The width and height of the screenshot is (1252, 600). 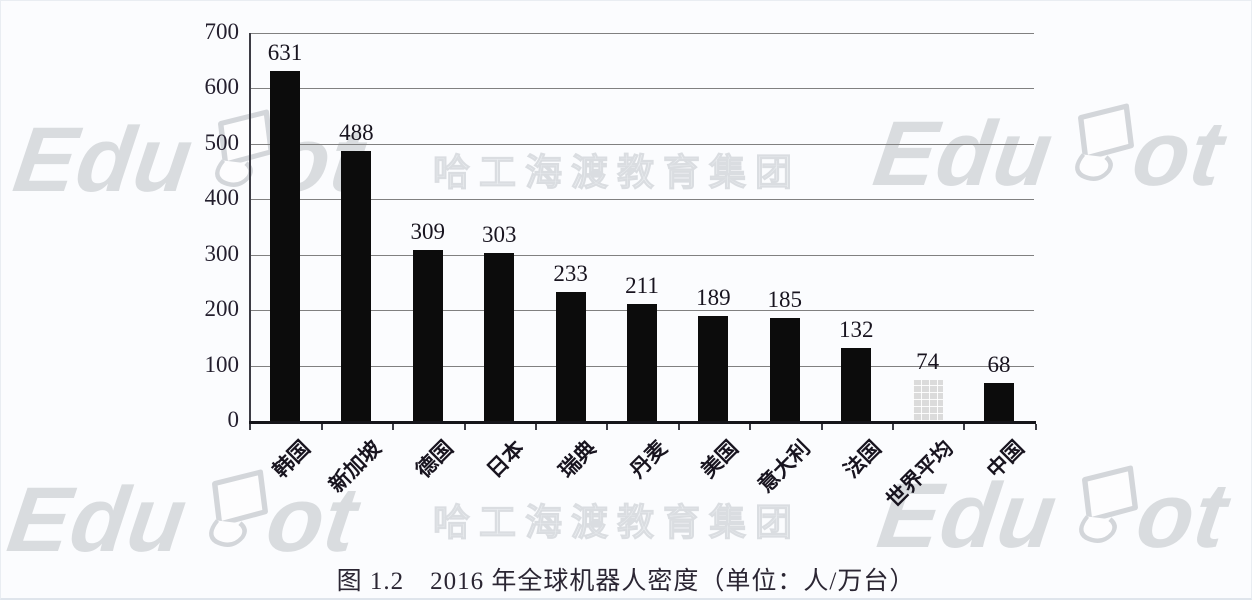 I want to click on bar-value-label-1: 631, so click(x=285, y=53).